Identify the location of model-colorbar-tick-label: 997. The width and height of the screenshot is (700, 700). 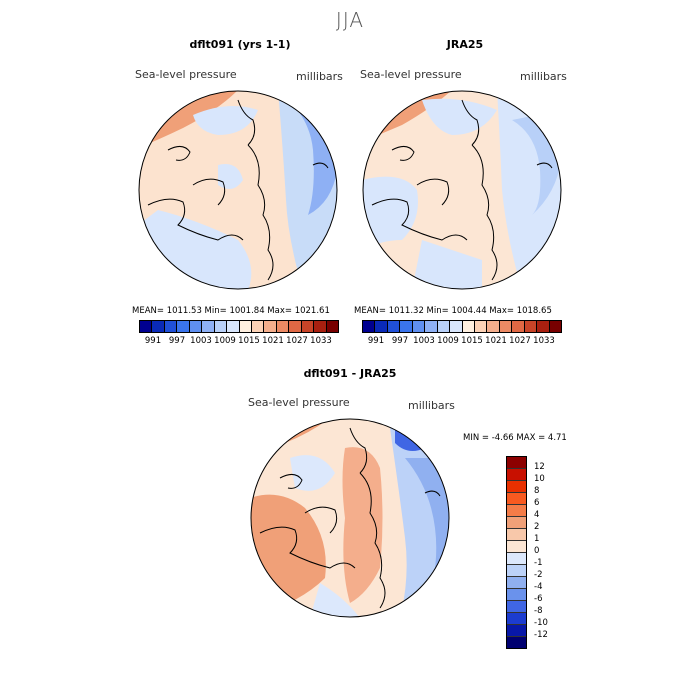
(177, 341).